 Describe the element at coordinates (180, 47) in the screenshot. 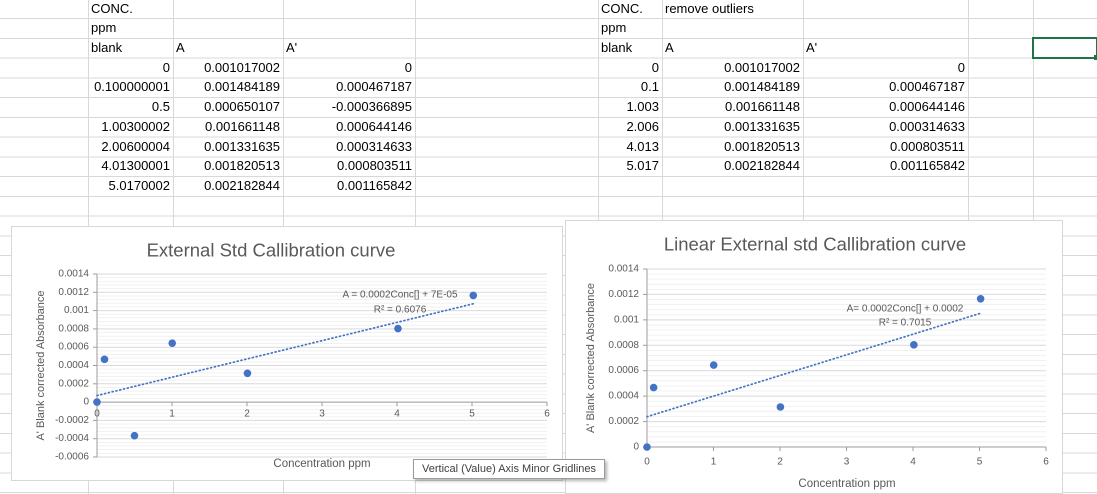

I see `cell-C3: A` at that location.